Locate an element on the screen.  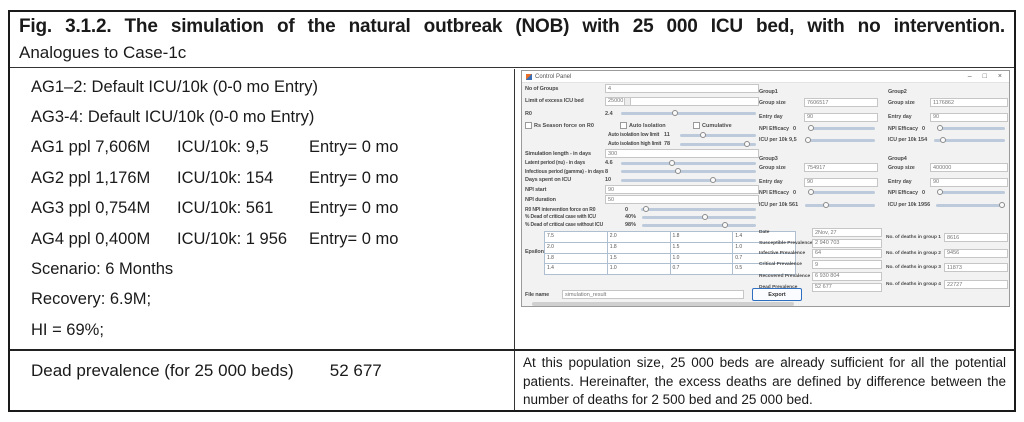
group-size-label: Group size is located at coordinates (772, 102).